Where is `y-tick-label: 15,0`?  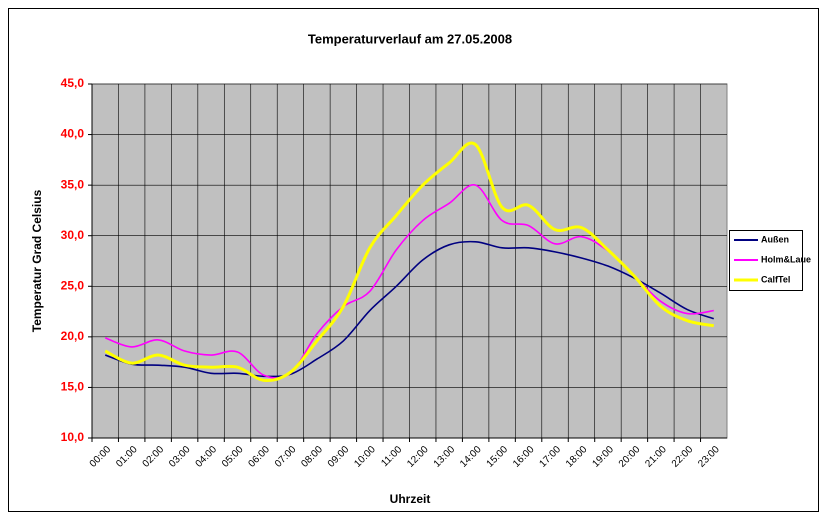 y-tick-label: 15,0 is located at coordinates (73, 387).